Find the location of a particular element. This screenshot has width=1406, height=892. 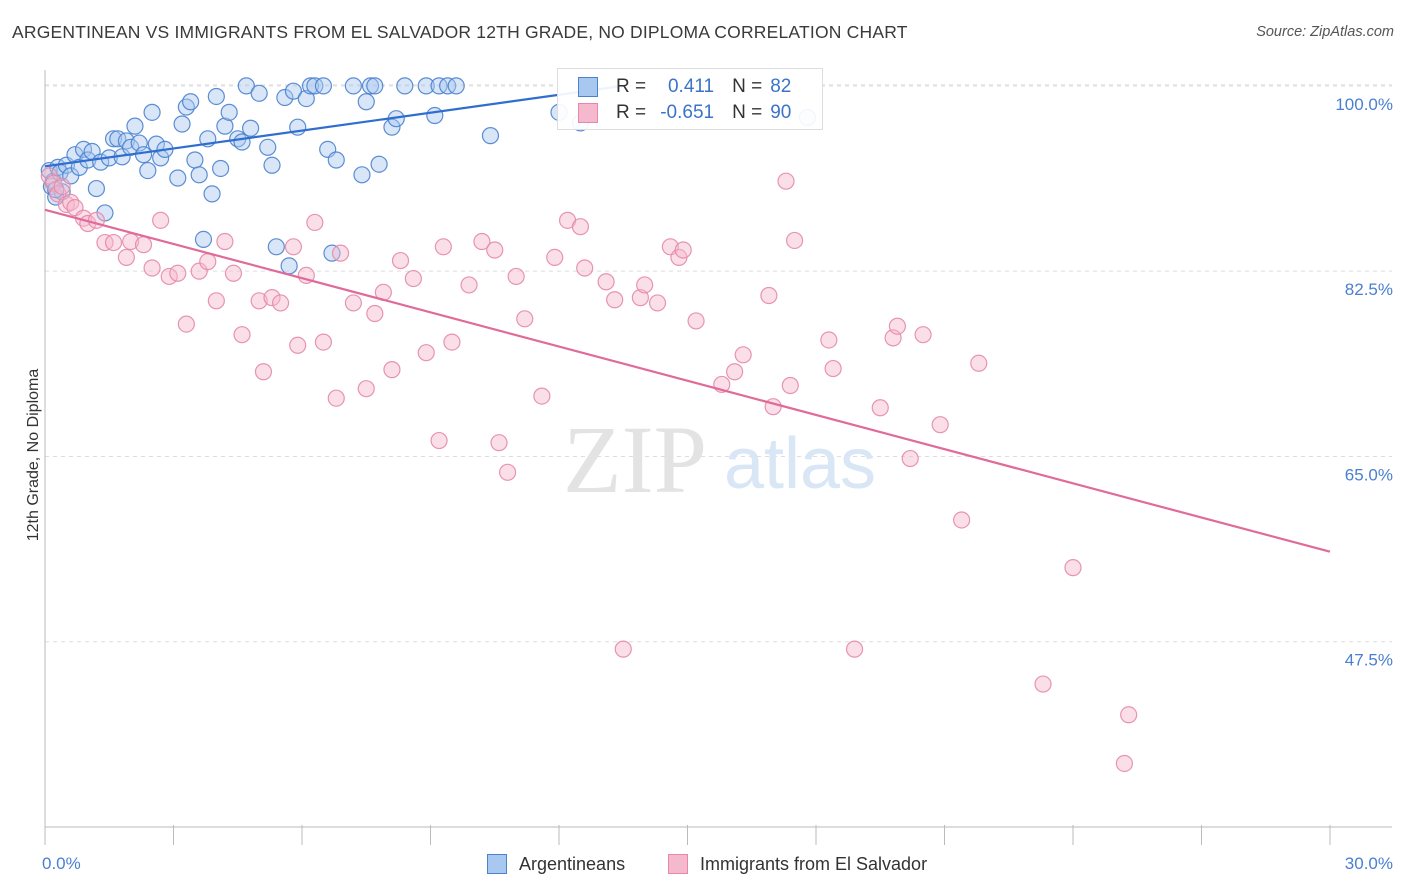

y-tick-label: 47.5% is located at coordinates (1369, 660).